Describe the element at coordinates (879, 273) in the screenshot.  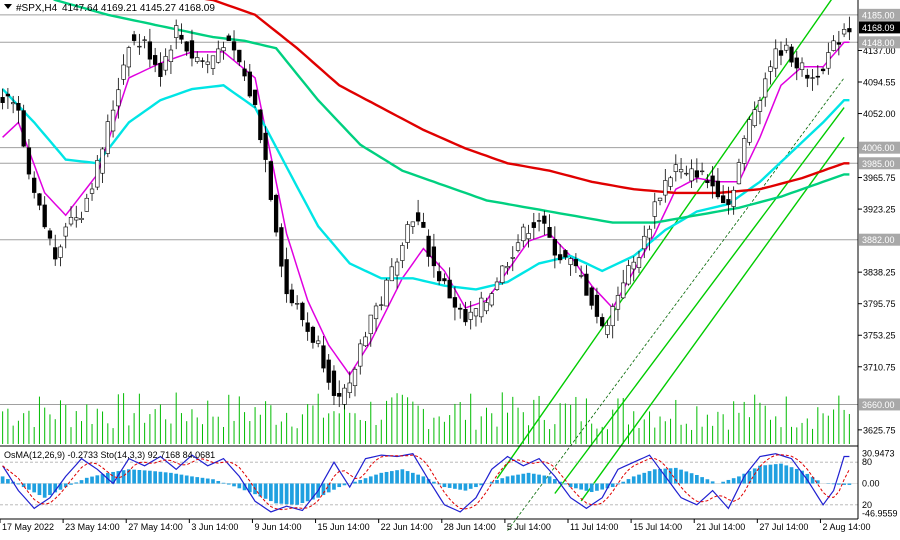
I see `price-tick-label: 3838.25` at that location.